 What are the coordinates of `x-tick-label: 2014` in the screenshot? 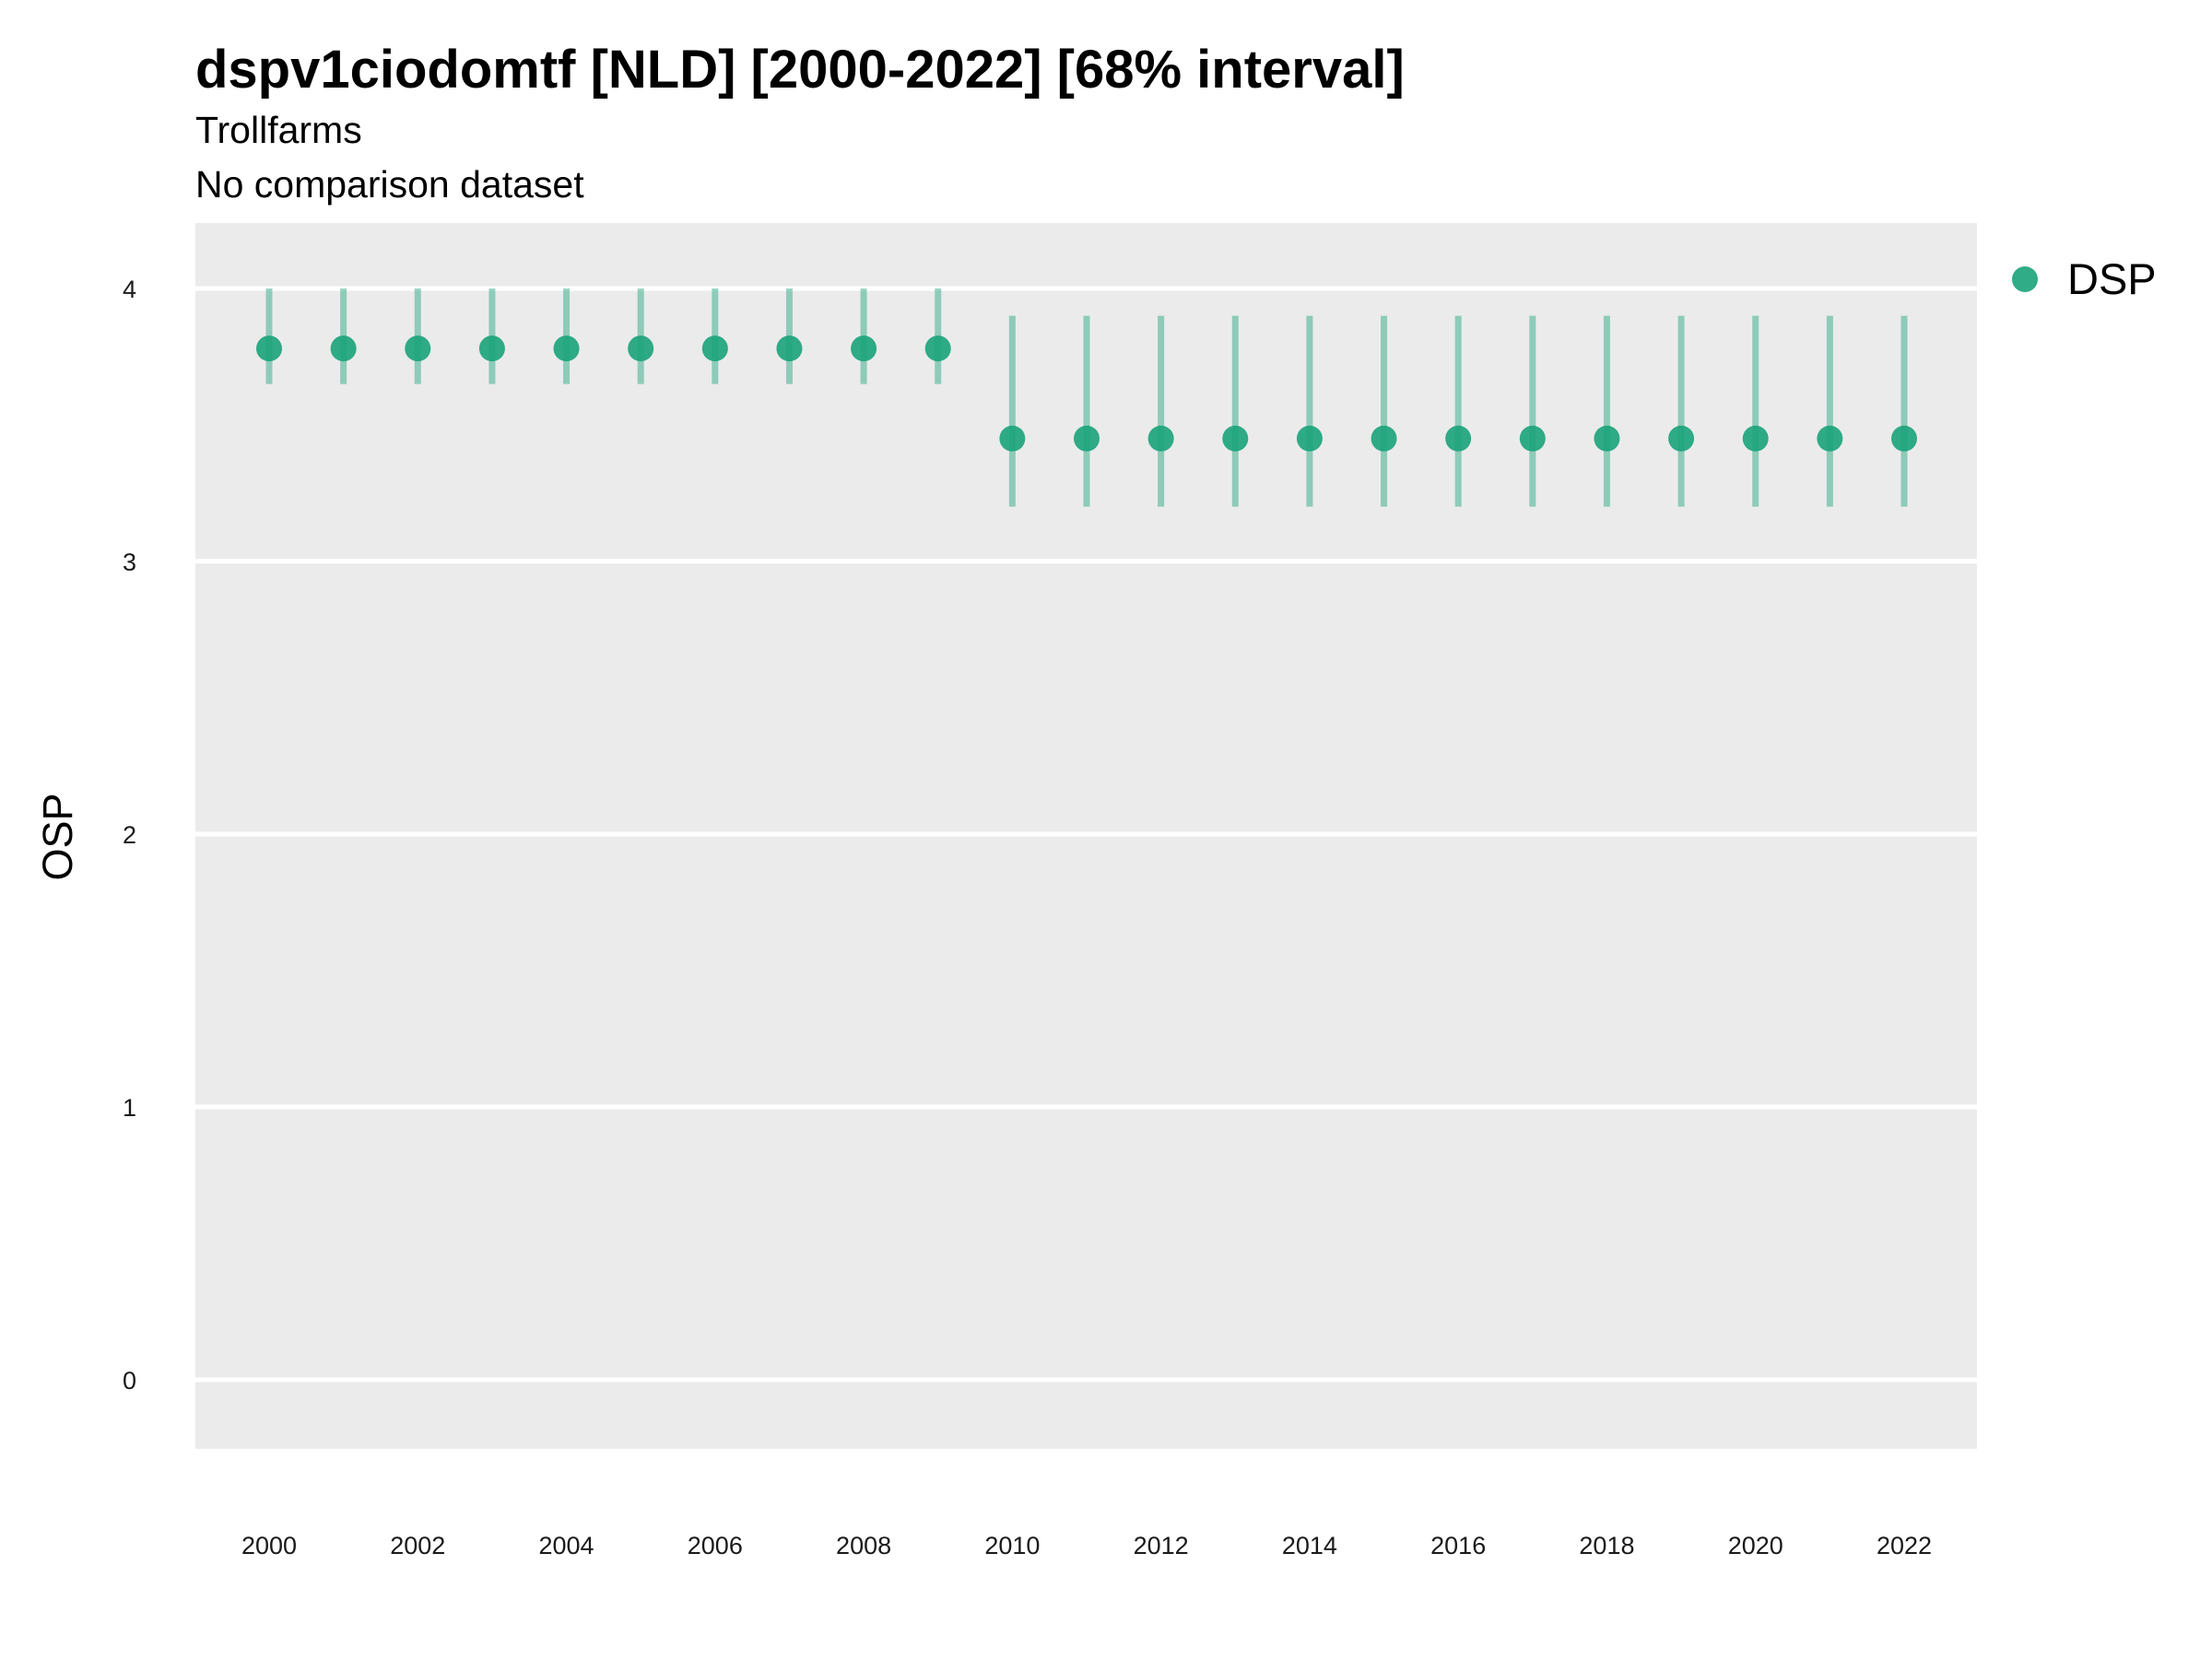 It's located at (1309, 1545).